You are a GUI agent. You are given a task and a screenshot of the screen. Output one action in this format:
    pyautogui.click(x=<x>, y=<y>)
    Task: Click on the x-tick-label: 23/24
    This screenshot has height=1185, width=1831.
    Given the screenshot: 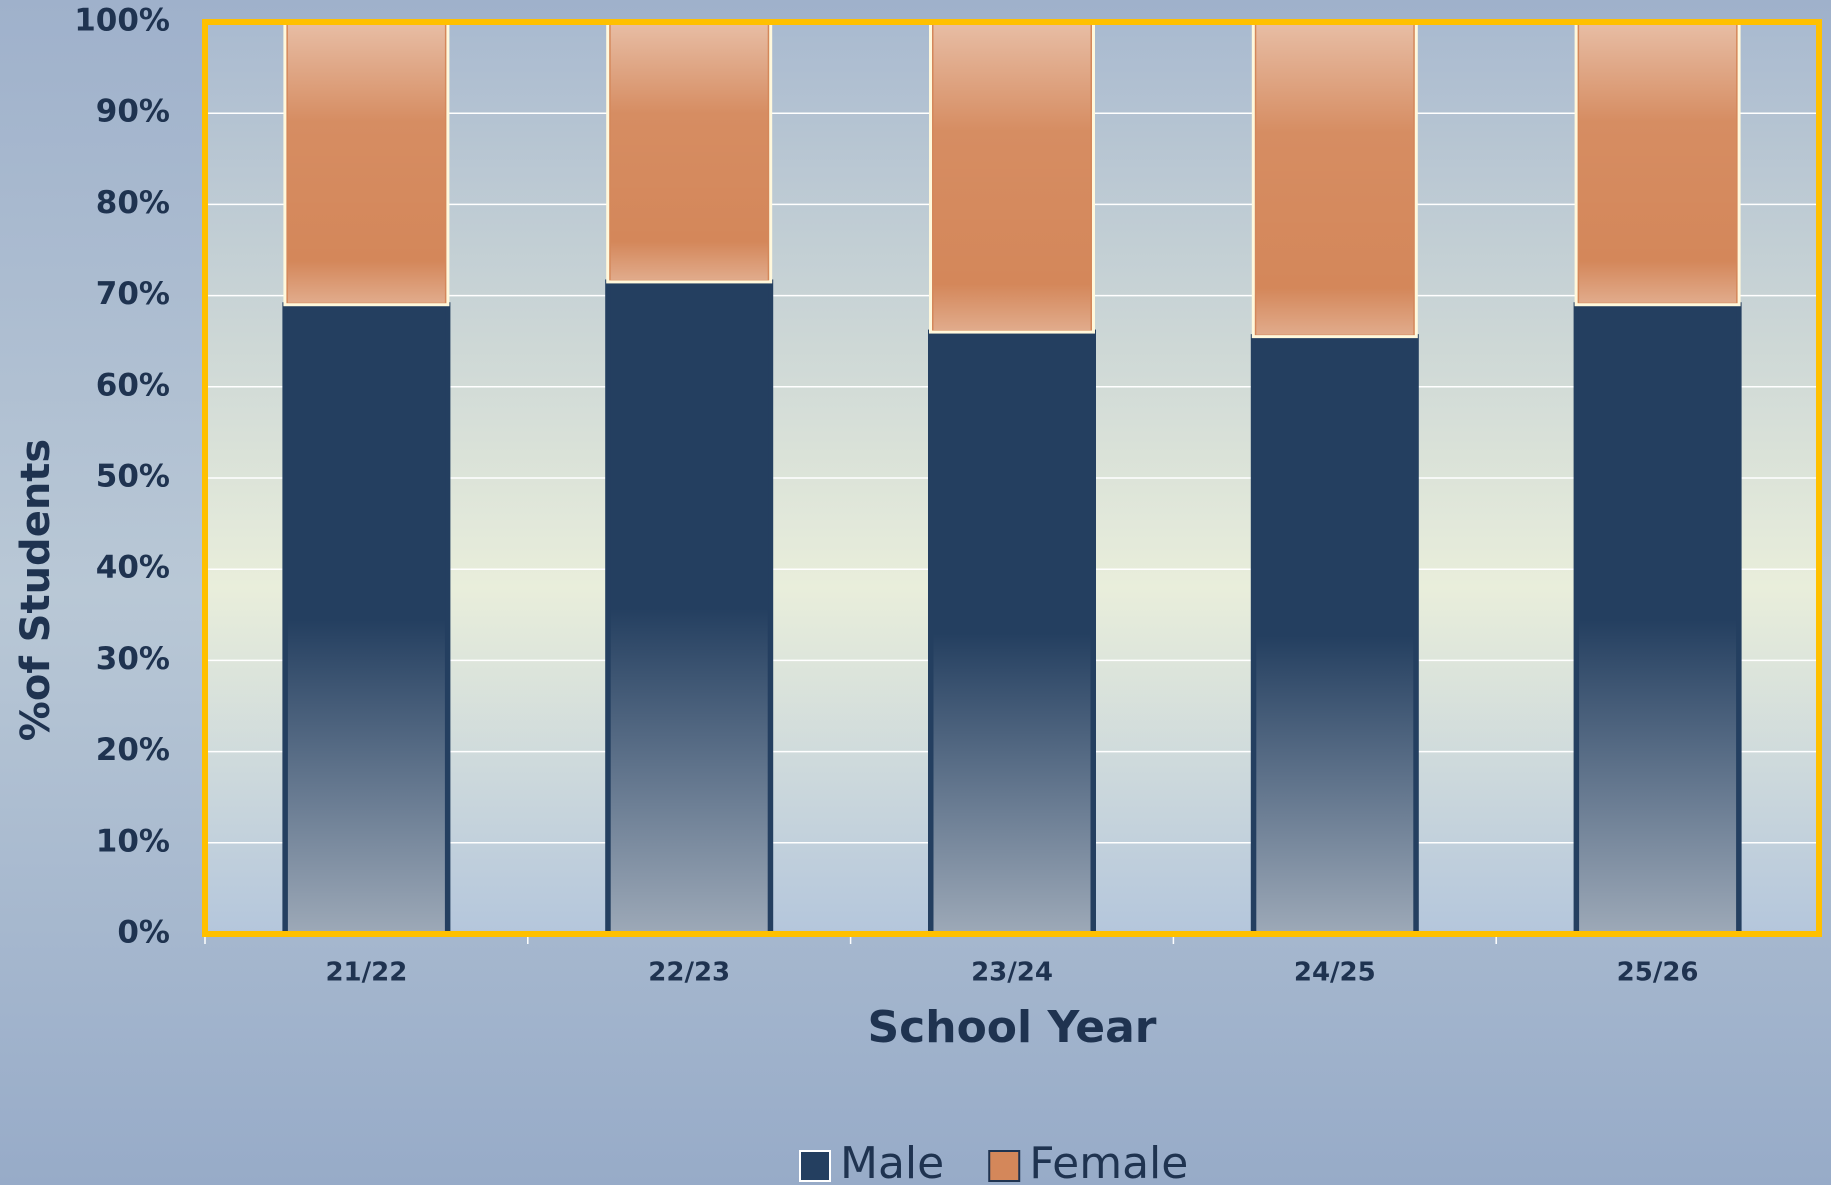 What is the action you would take?
    pyautogui.click(x=1012, y=973)
    